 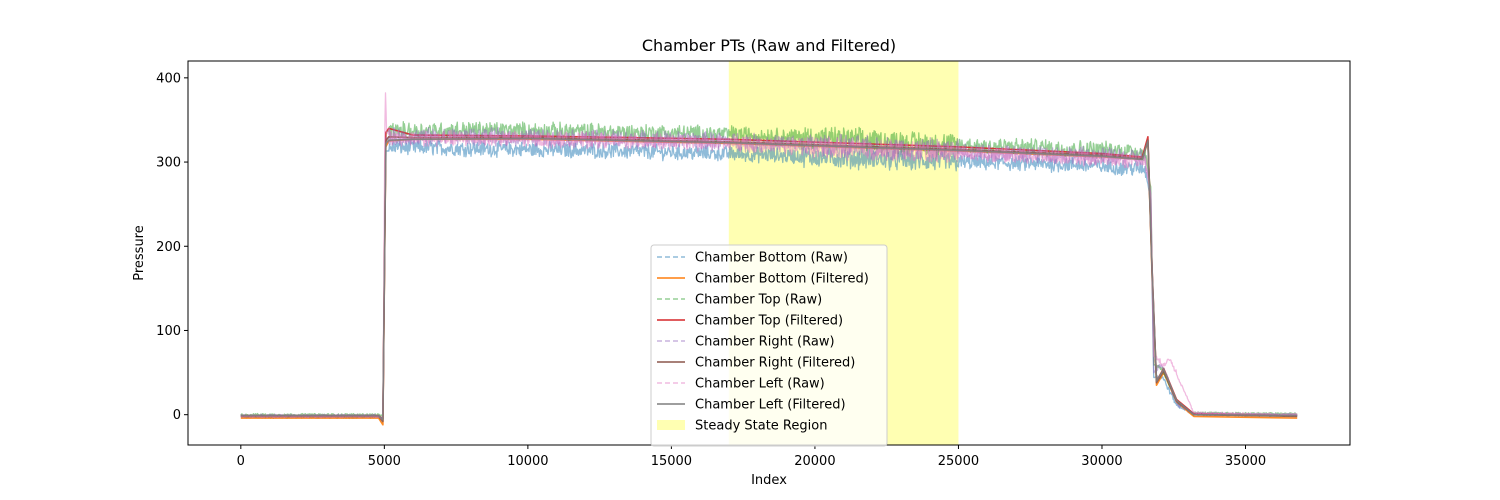 I want to click on y-axis-label: Pressure, so click(x=139, y=253).